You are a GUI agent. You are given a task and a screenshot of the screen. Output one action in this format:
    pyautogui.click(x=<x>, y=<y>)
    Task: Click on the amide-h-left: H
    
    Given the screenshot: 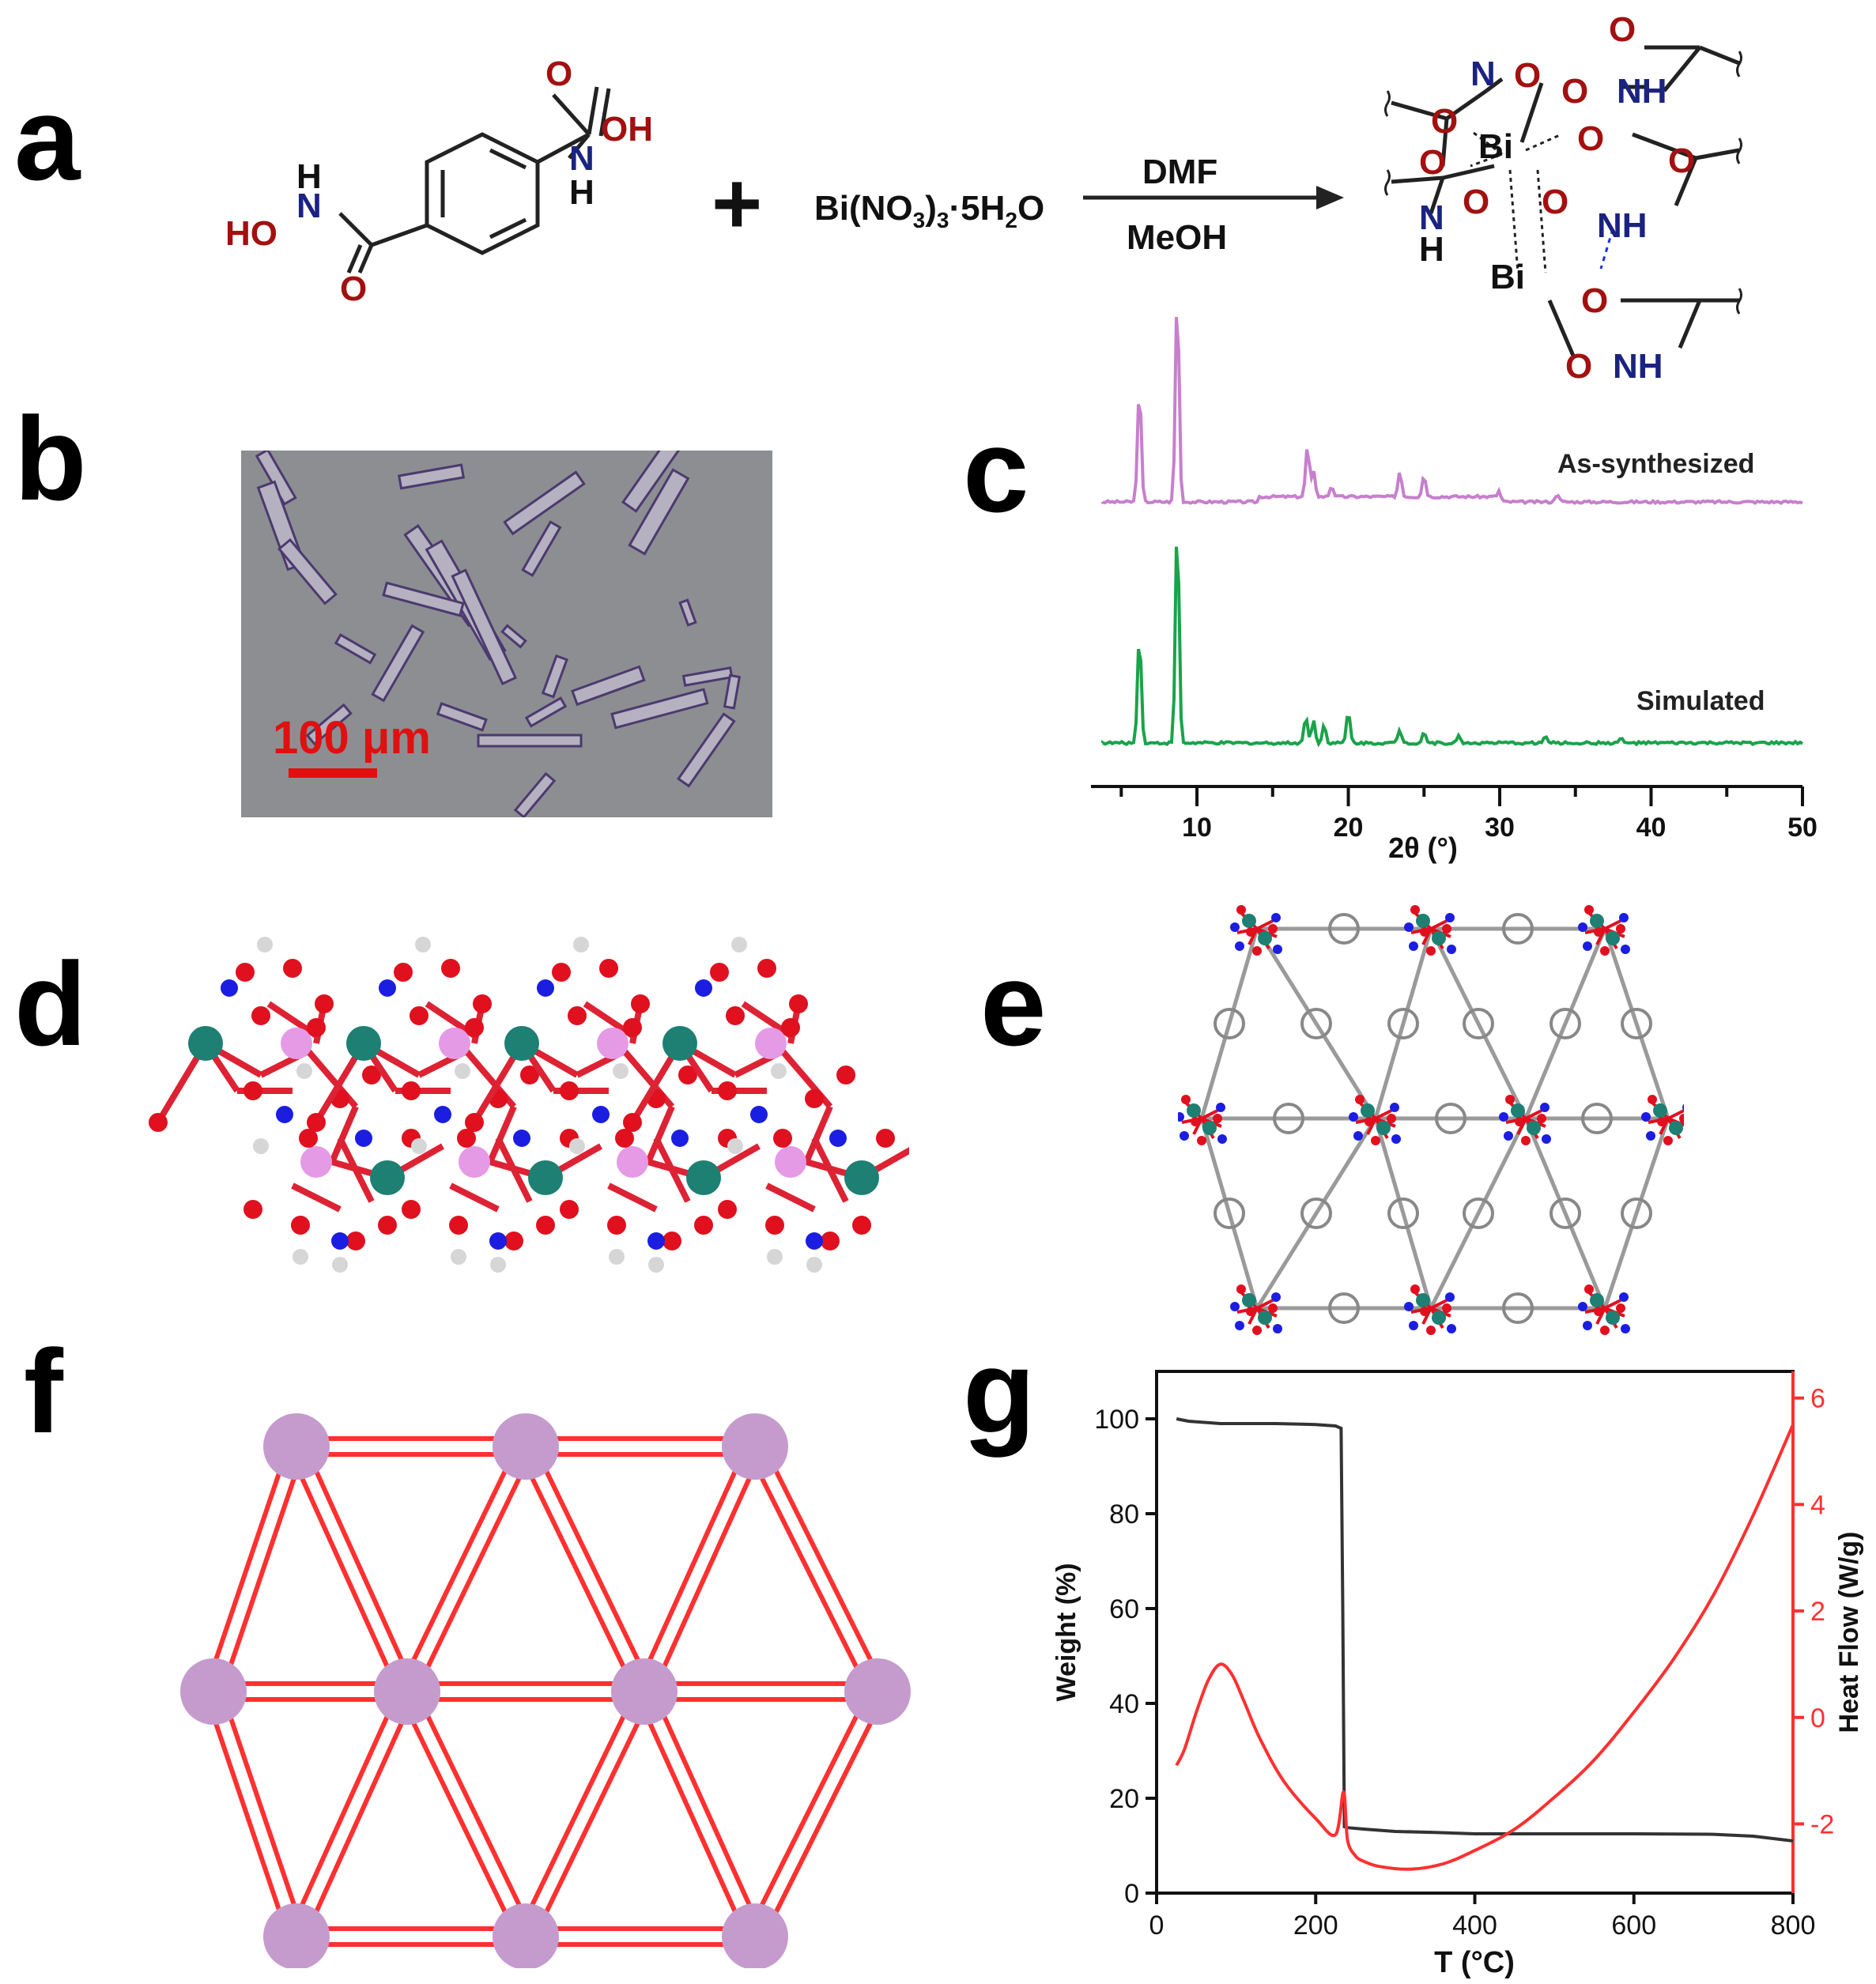 What is the action you would take?
    pyautogui.click(x=309, y=176)
    